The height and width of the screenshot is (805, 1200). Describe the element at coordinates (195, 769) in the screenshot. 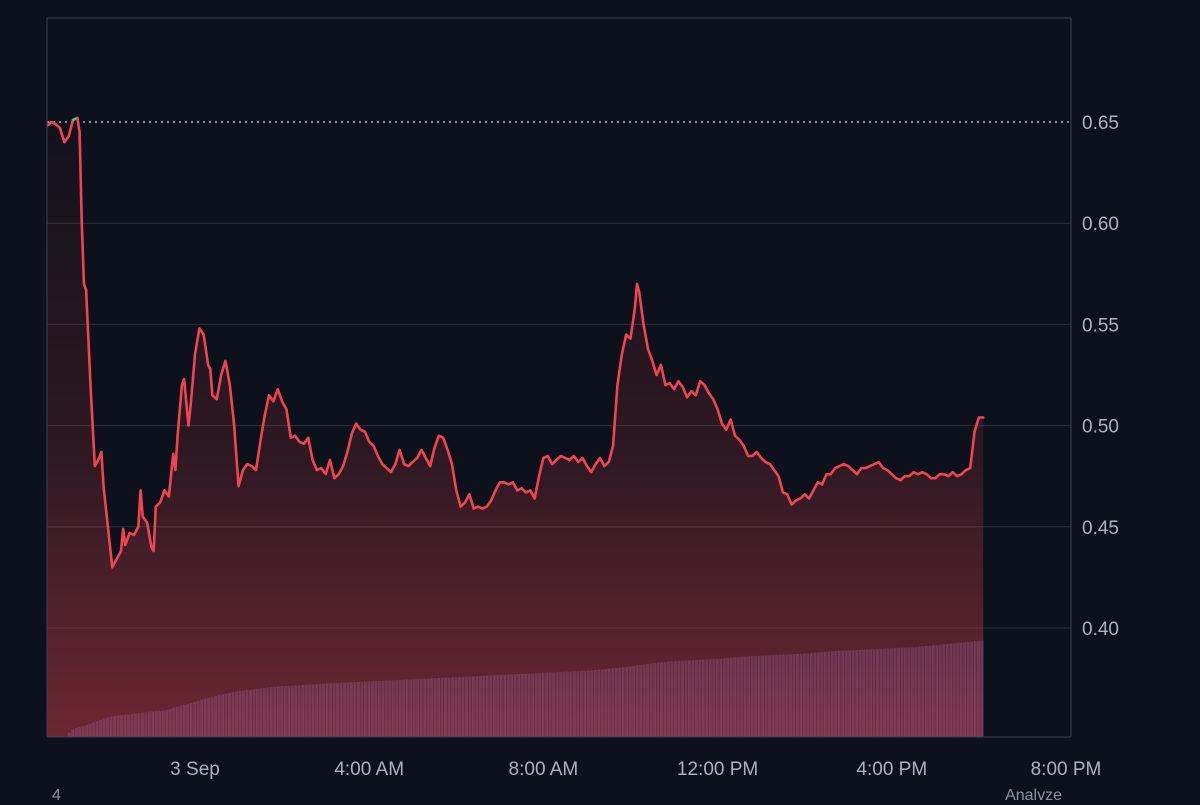

I see `x-tick-label: 3 Sep` at that location.